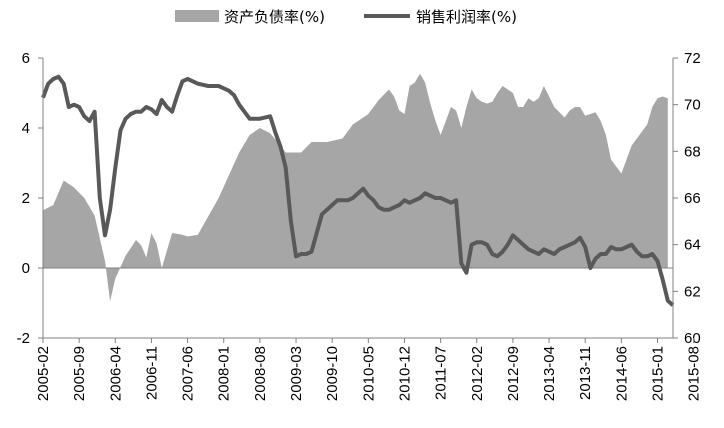  What do you see at coordinates (692, 198) in the screenshot?
I see `y-right-tick-label: 66` at bounding box center [692, 198].